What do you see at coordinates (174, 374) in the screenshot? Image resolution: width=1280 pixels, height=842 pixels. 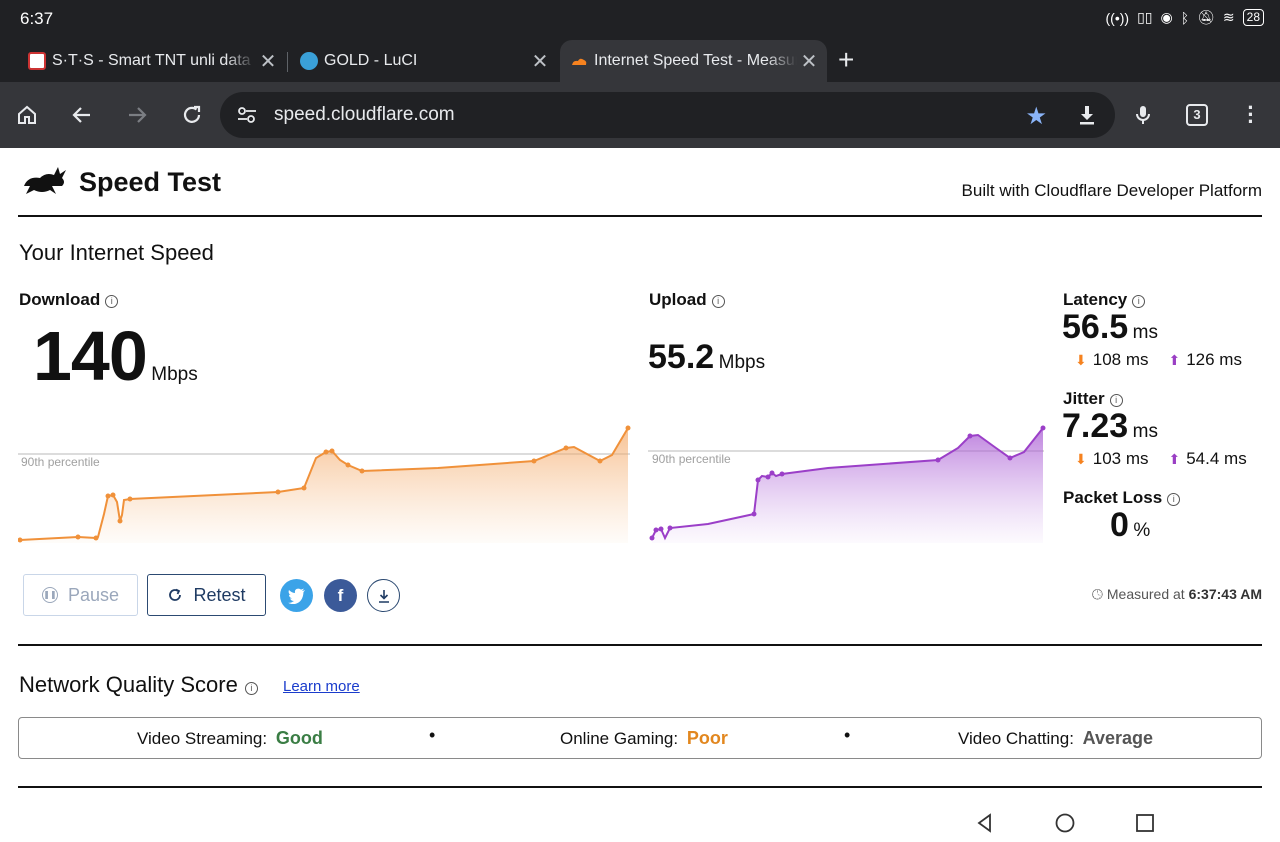 I see `download-unit: Mbps` at bounding box center [174, 374].